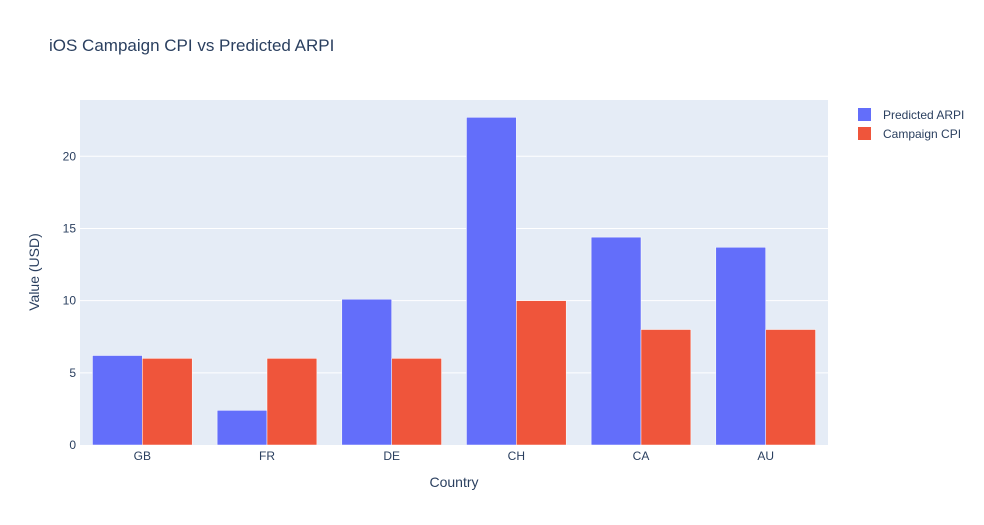 The width and height of the screenshot is (984, 525). What do you see at coordinates (453, 482) in the screenshot?
I see `x-axis-title: Country` at bounding box center [453, 482].